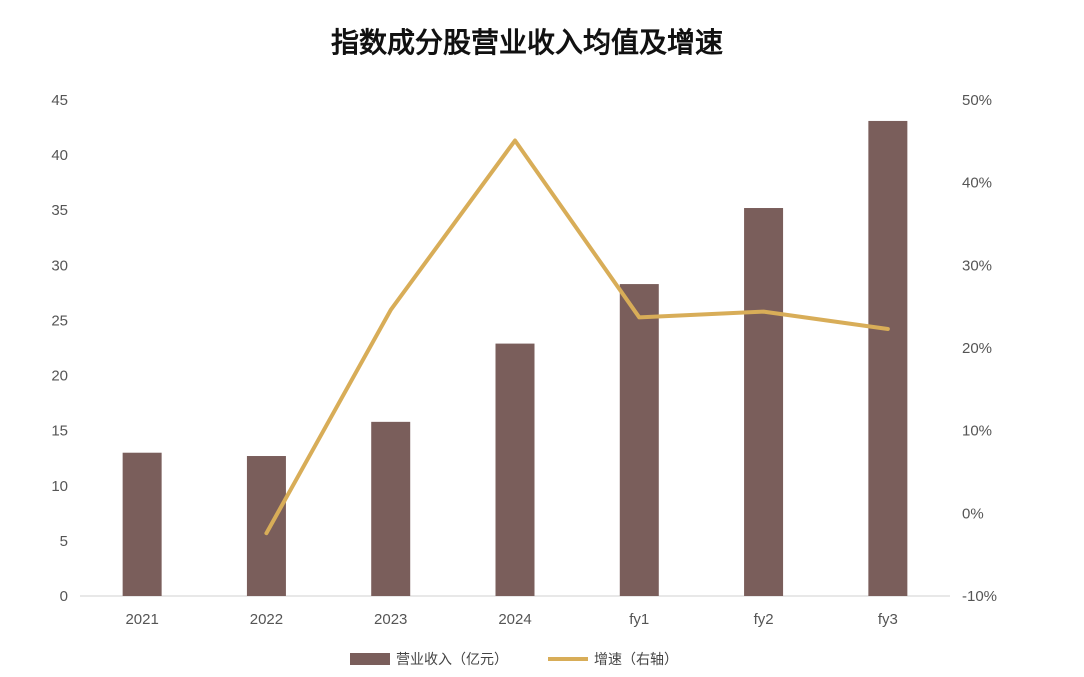 This screenshot has height=677, width=1084. Describe the element at coordinates (514, 660) in the screenshot. I see `legend: 营业收入（亿元） 增速（右轴）` at that location.